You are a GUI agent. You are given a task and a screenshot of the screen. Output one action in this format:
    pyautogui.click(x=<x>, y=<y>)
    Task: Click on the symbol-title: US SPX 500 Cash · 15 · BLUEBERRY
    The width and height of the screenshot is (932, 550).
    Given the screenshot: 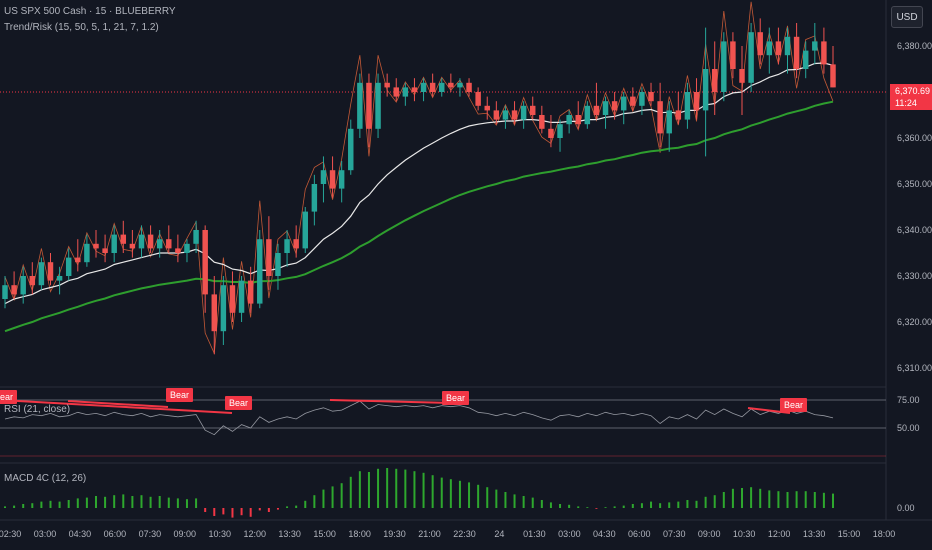 What is the action you would take?
    pyautogui.click(x=90, y=11)
    